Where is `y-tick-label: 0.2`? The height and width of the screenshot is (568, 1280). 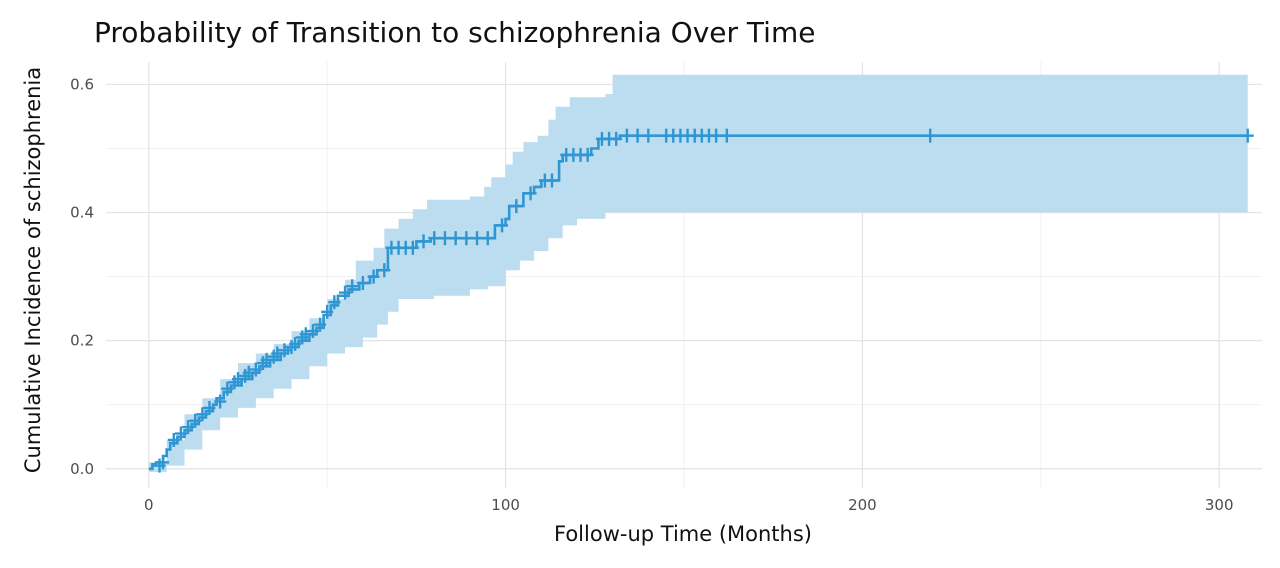 y-tick-label: 0.2 is located at coordinates (82, 341).